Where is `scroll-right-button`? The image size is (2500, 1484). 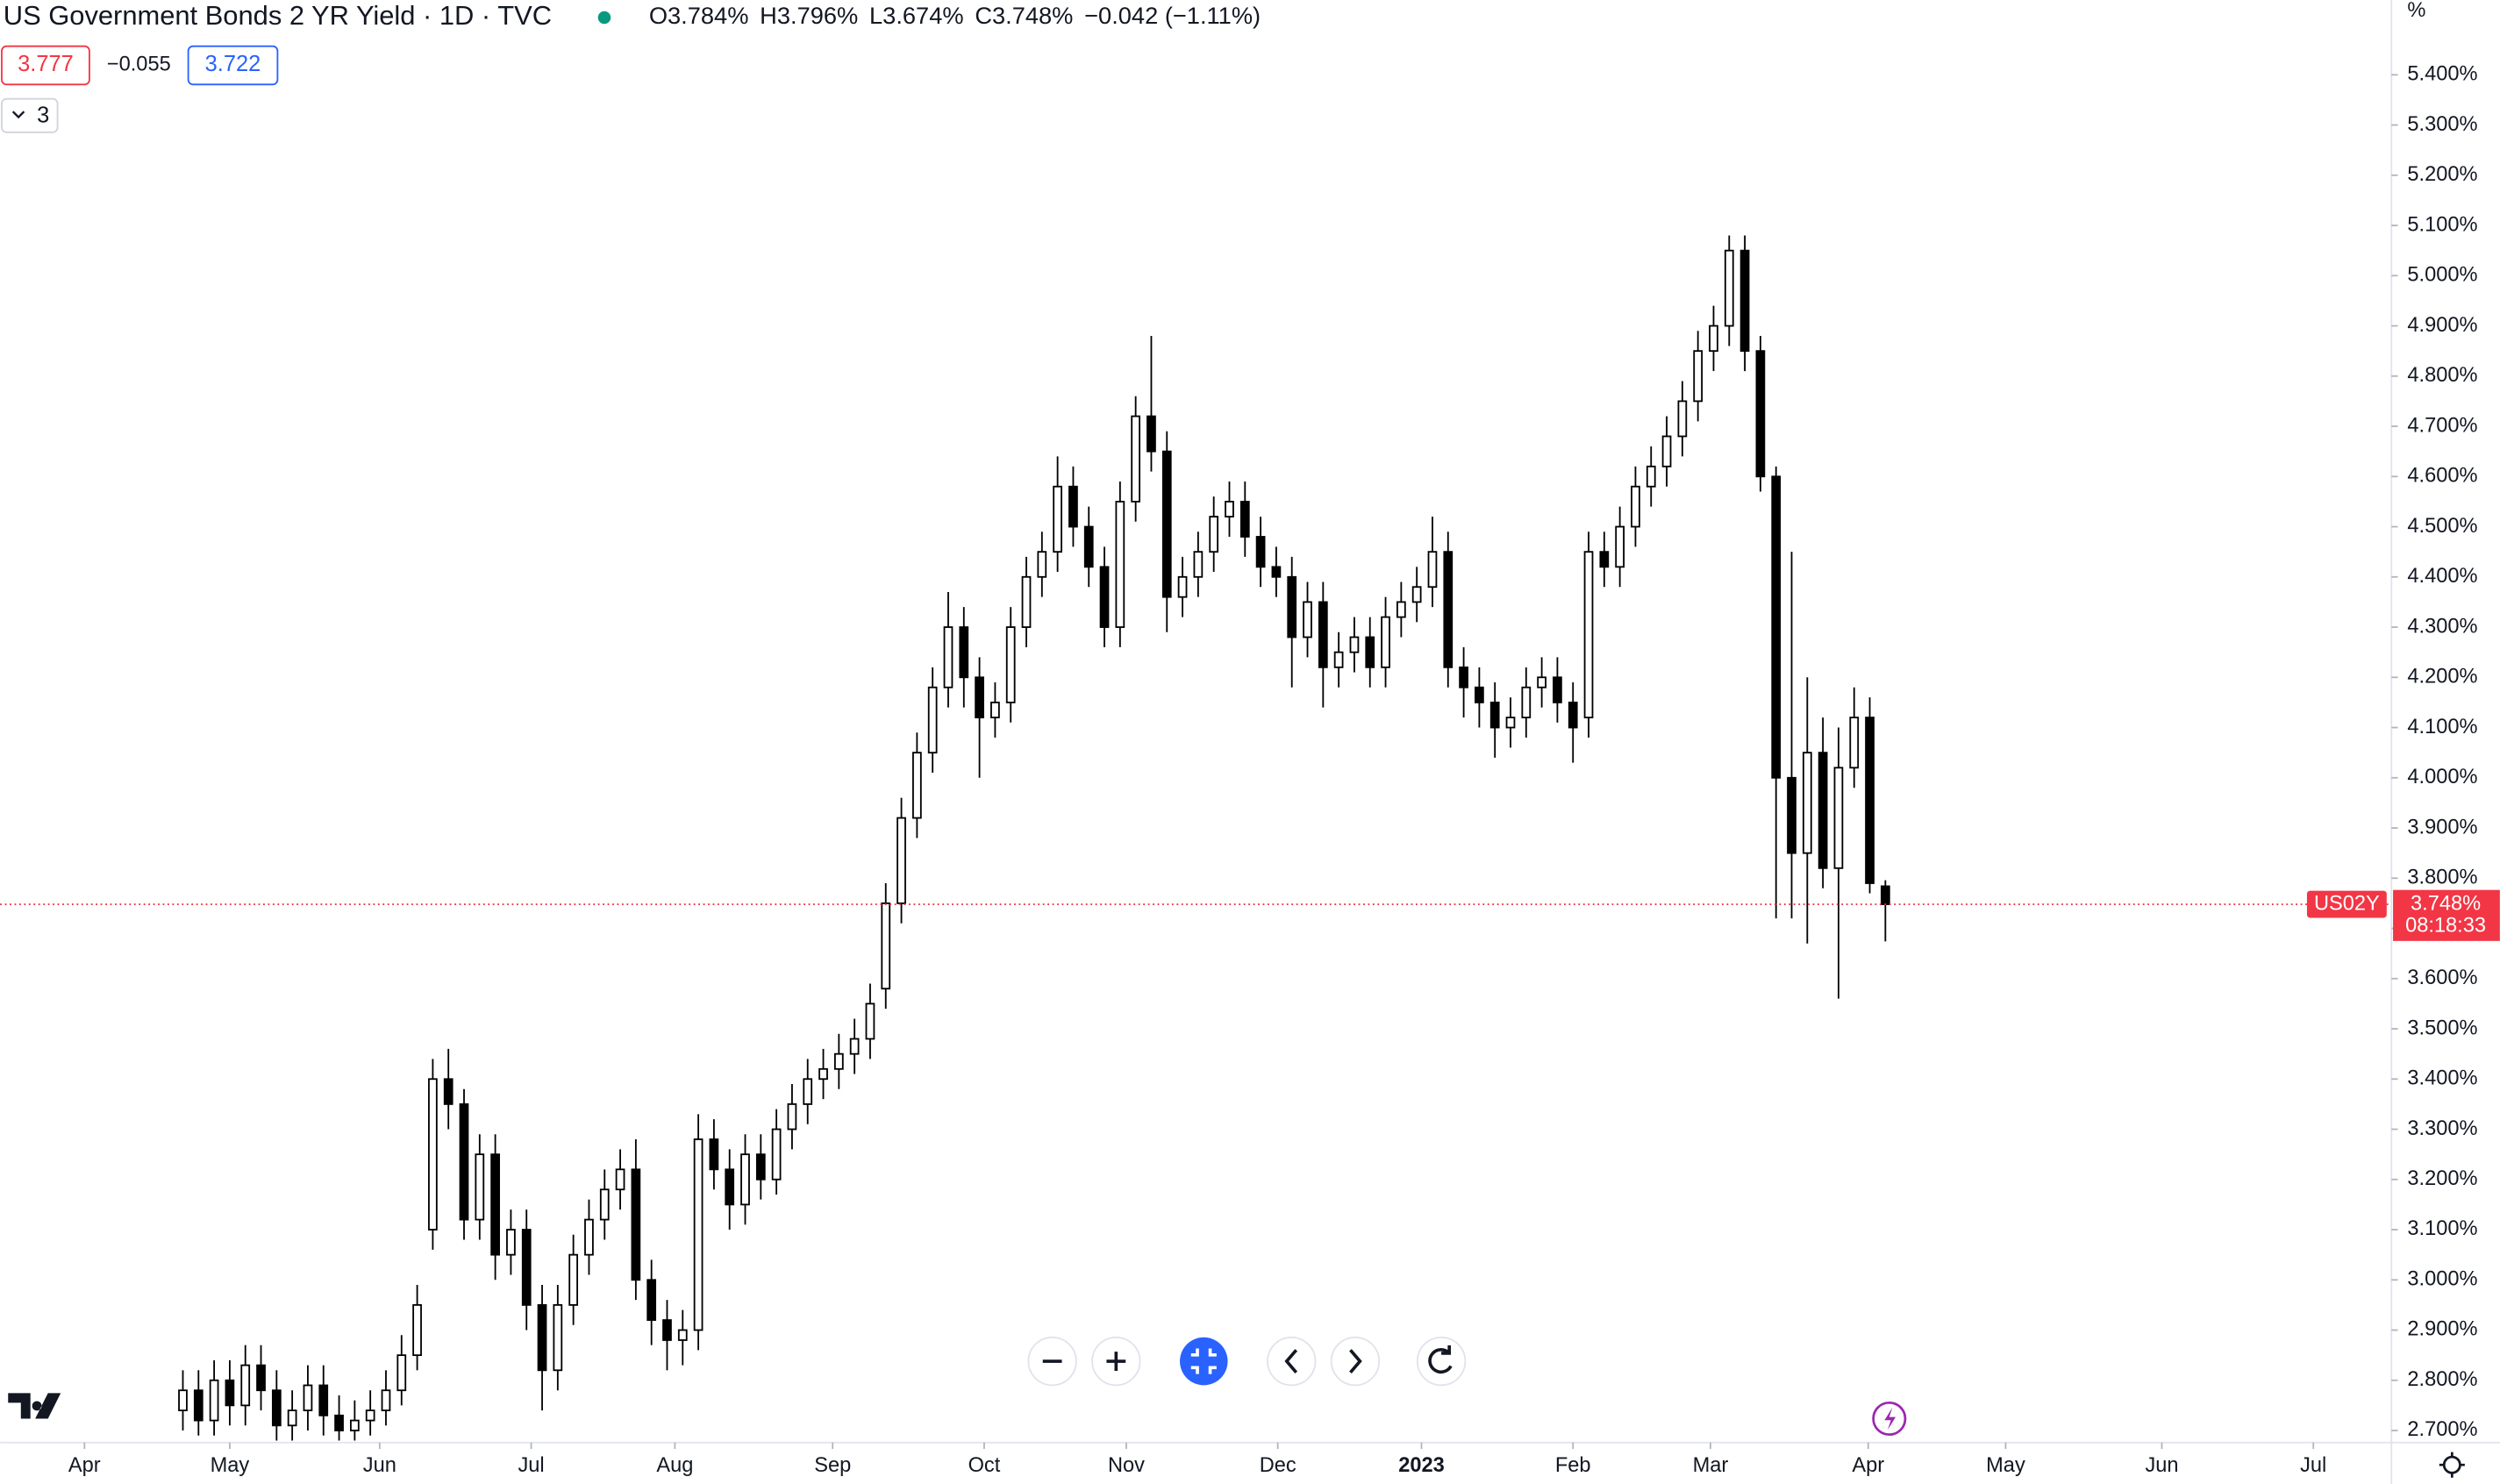
scroll-right-button is located at coordinates (1355, 1362).